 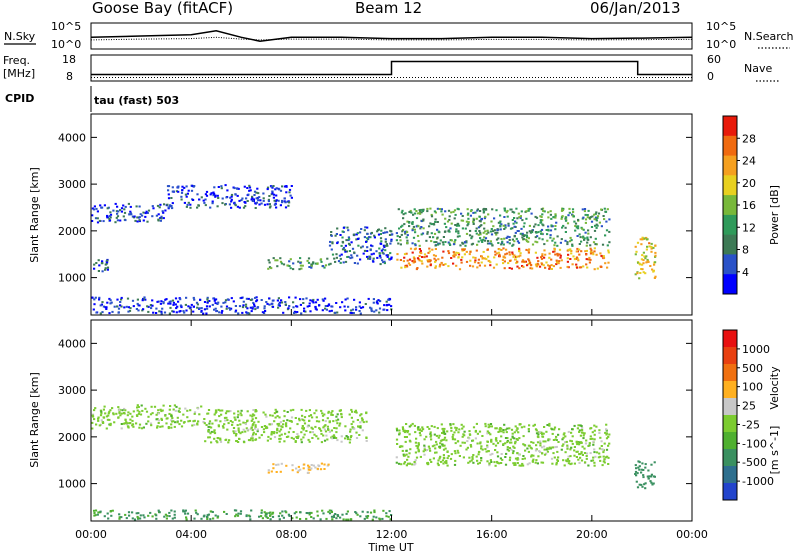 What do you see at coordinates (66, 26) in the screenshot?
I see `nsky-tick-high: 10^5` at bounding box center [66, 26].